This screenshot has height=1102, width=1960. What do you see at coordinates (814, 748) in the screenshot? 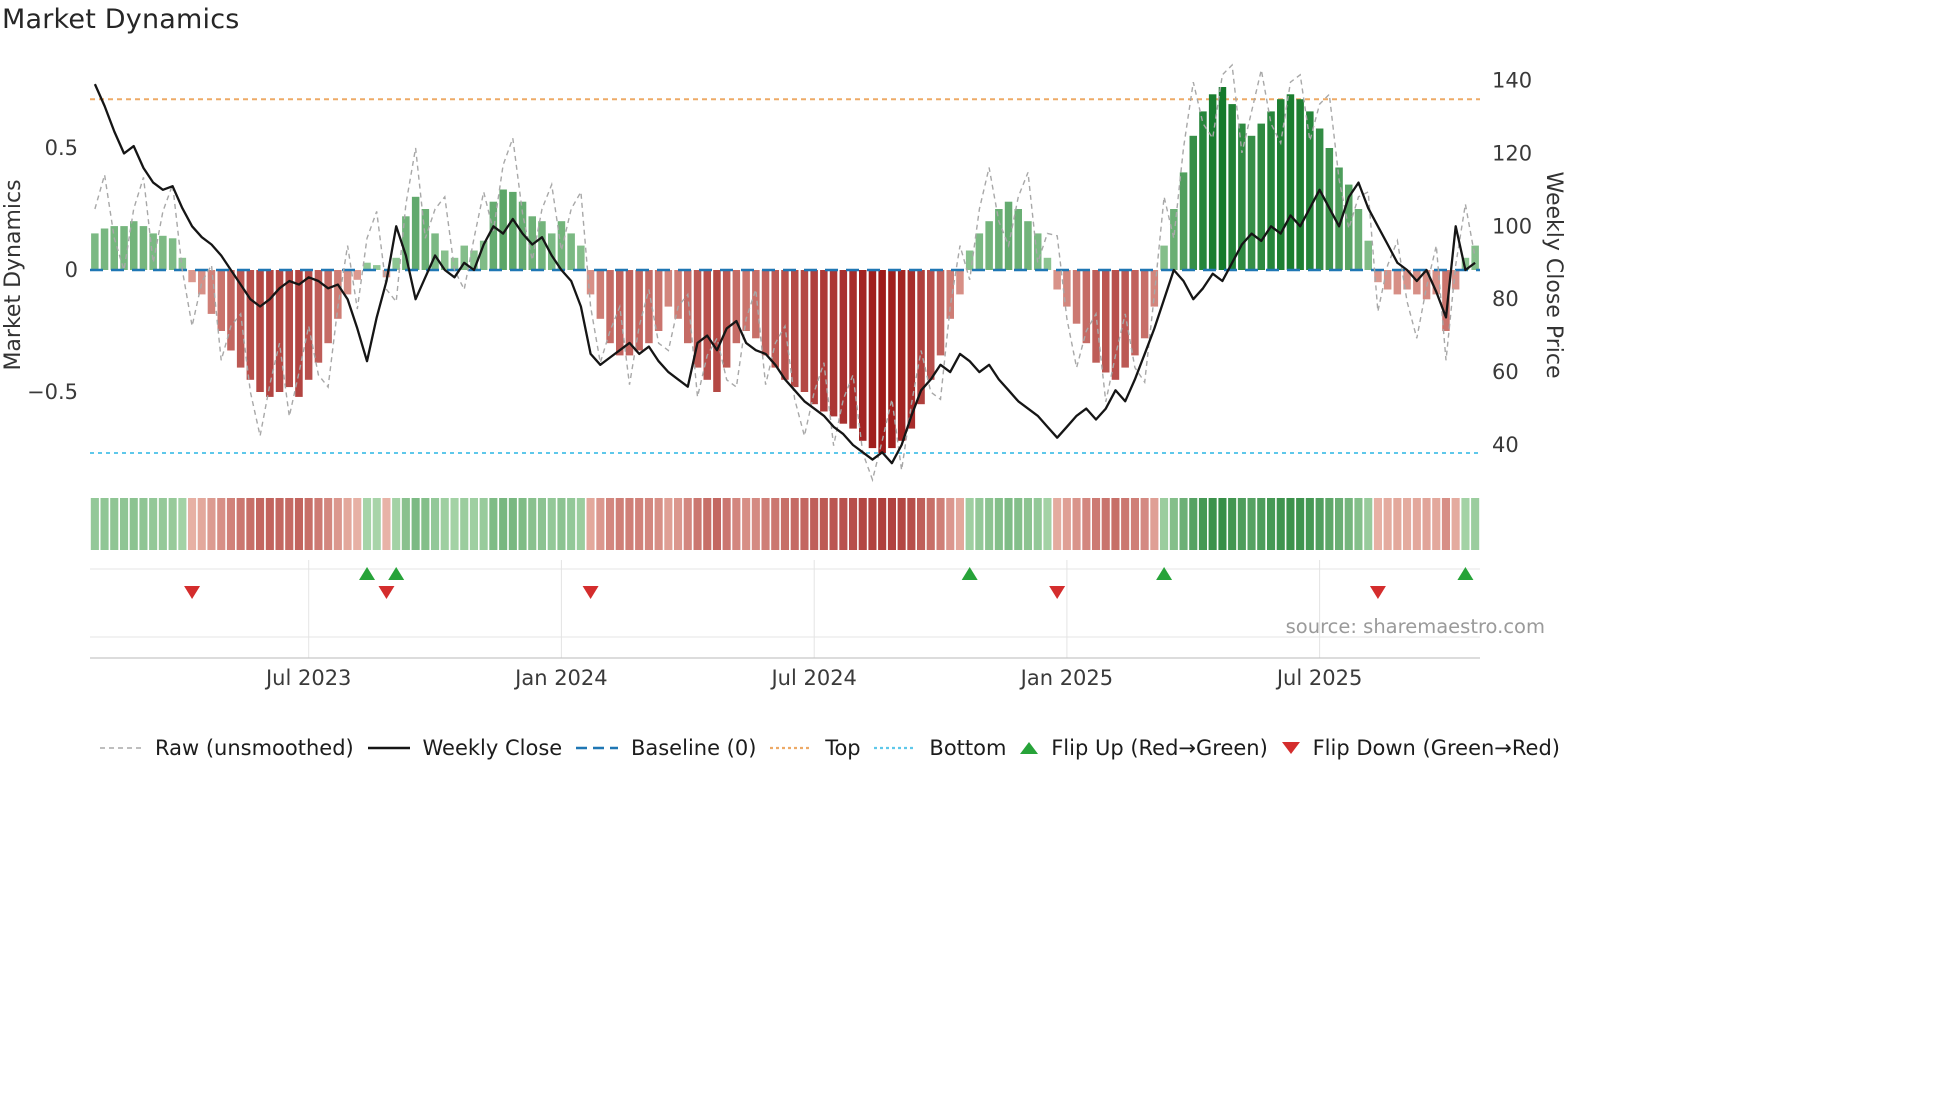
I see `legend-item-top: Top` at bounding box center [814, 748].